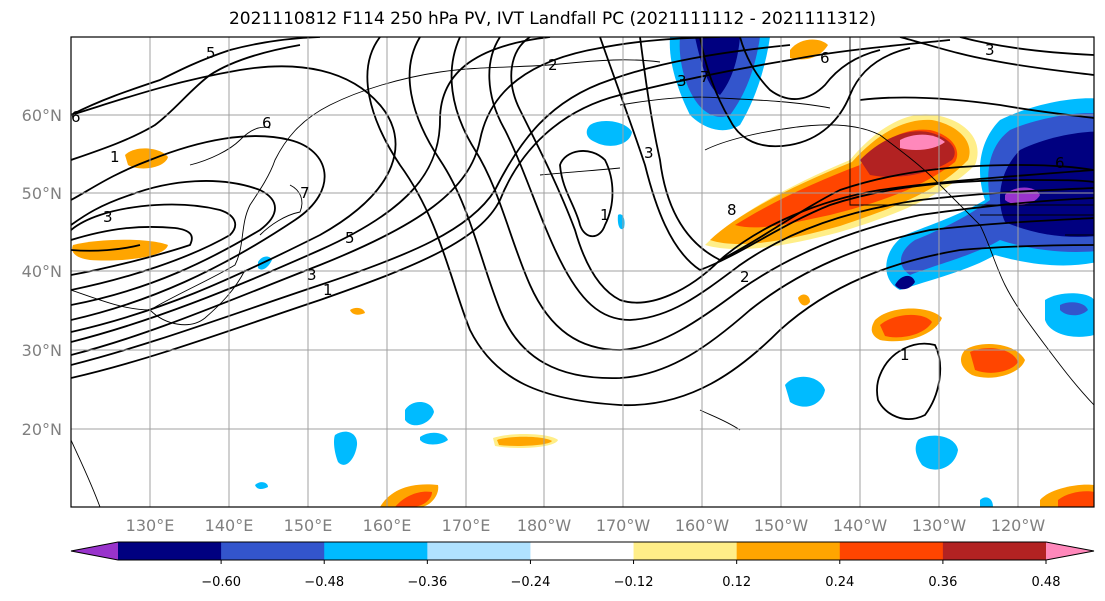  Describe the element at coordinates (221, 582) in the screenshot. I see `colorbar-tick-label: −0.60` at that location.